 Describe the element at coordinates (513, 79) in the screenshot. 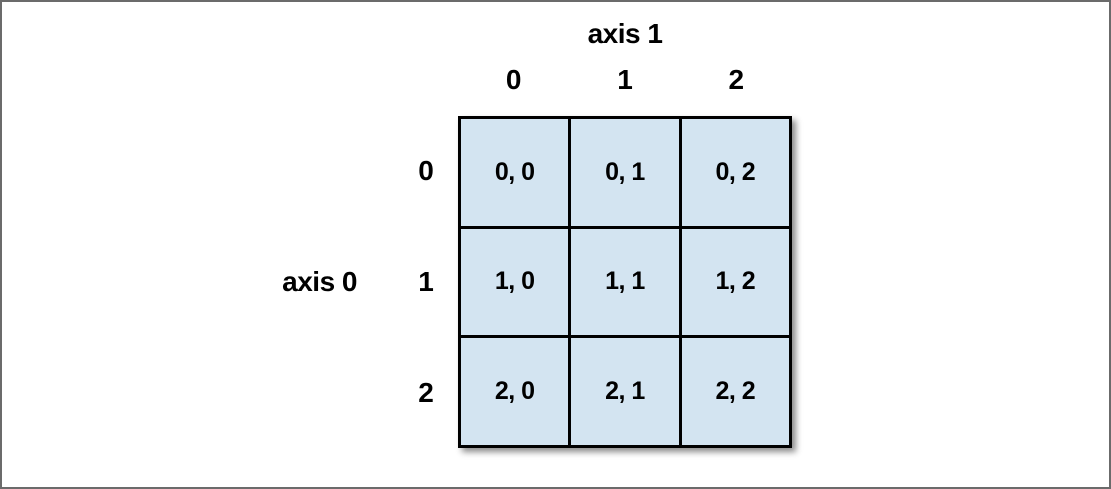

I see `column-label-0: 0` at that location.